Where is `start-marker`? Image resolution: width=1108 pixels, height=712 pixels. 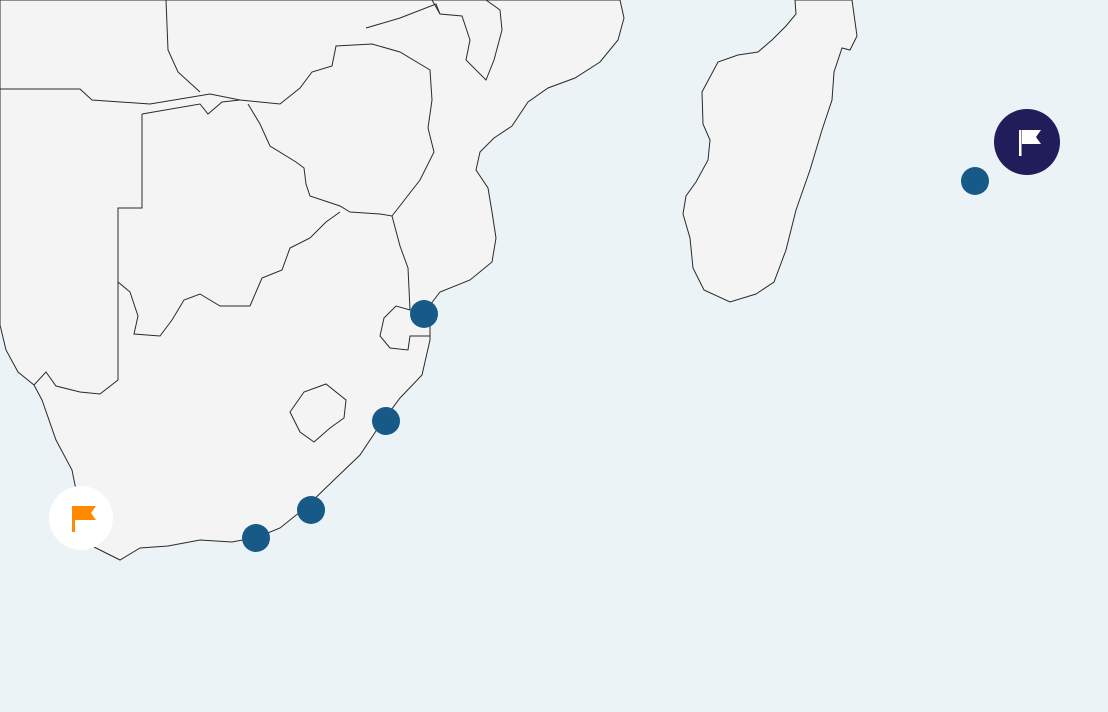
start-marker is located at coordinates (81, 518).